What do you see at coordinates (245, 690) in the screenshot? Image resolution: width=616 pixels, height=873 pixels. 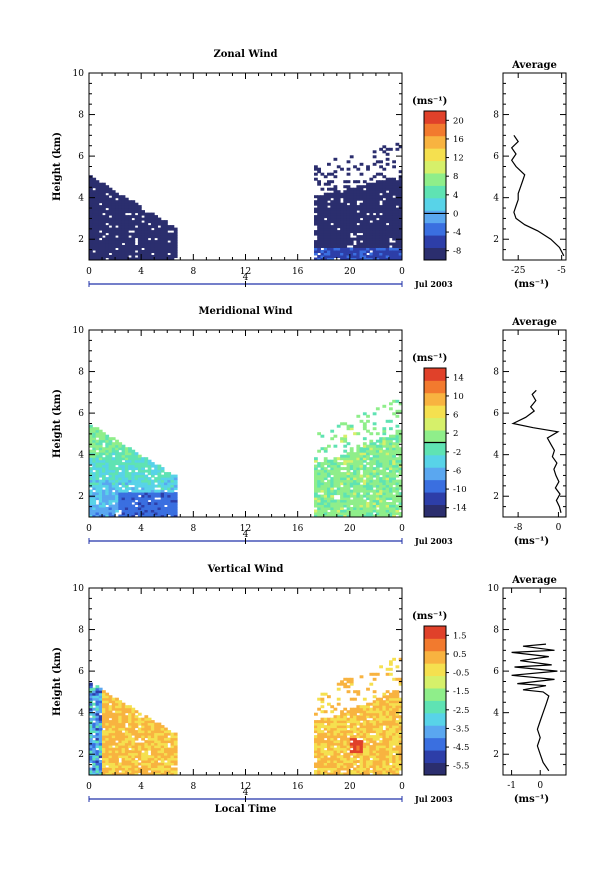 I see `x-ticks: 0 4 8 12 16 20 0` at bounding box center [245, 690].